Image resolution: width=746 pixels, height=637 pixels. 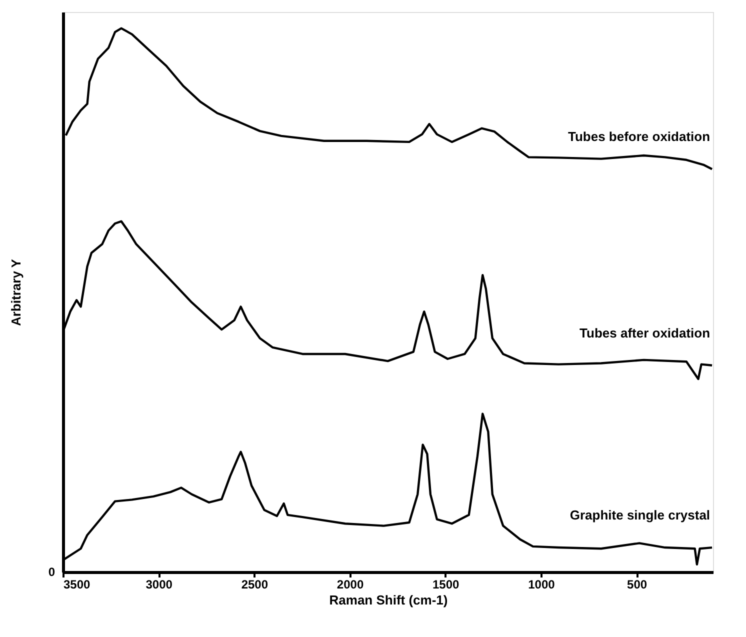 I want to click on x-tick-label: 500, so click(x=637, y=585).